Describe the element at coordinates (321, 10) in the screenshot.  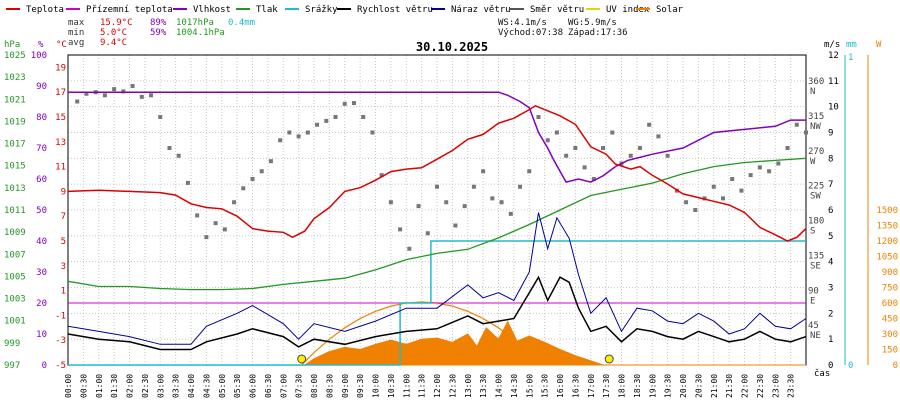
I see `legend-label: Srážky` at that location.